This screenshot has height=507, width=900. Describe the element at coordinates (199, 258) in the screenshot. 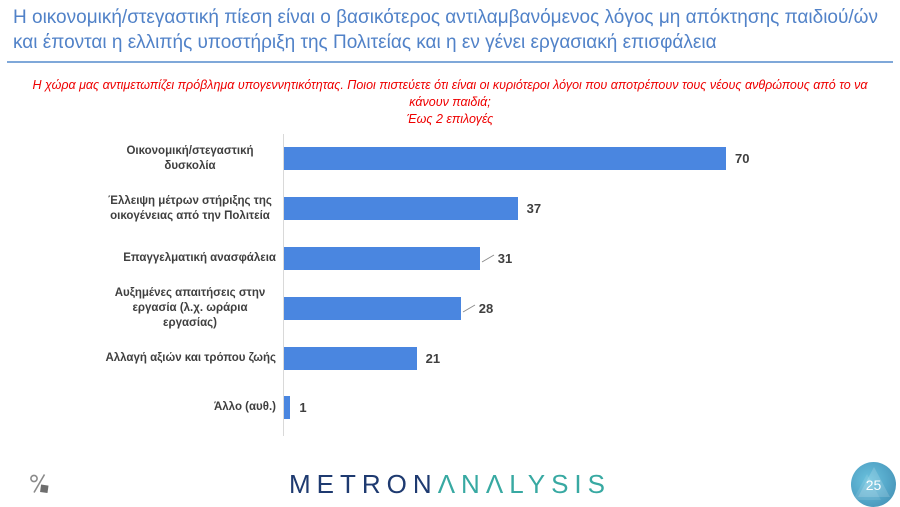

I see `category-label-text: Επαγγελματική ανασφάλεια` at that location.